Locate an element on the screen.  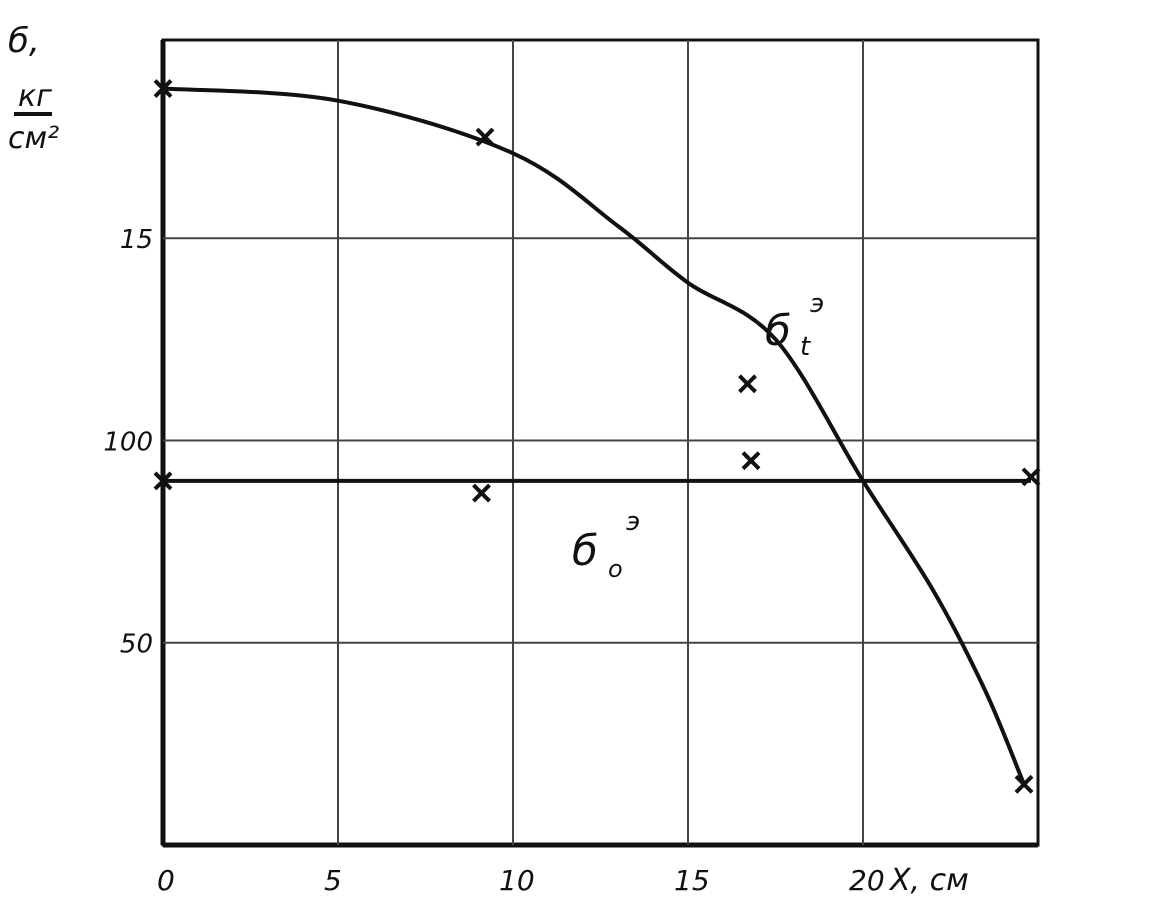
y-tick-label: 100 is located at coordinates (128, 442).